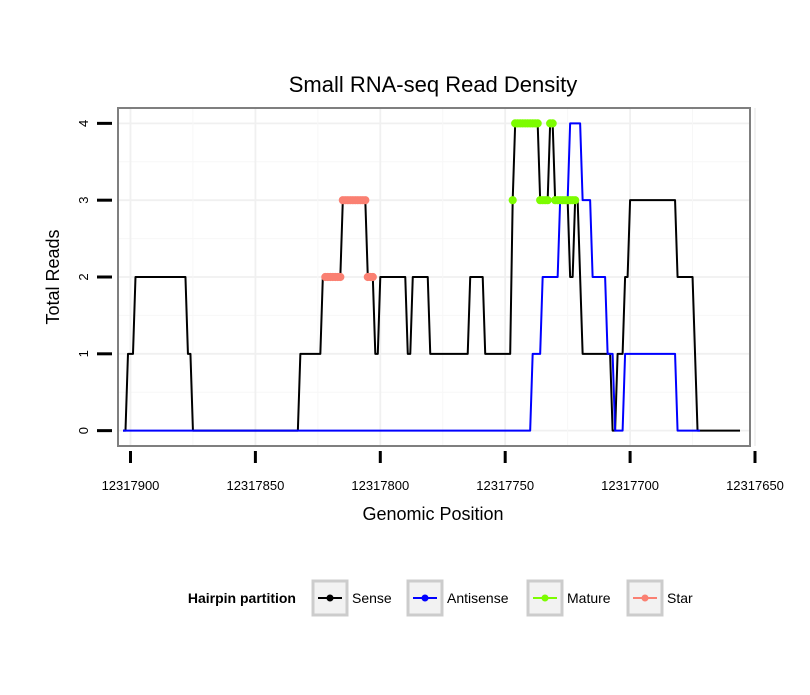  Describe the element at coordinates (372, 598) in the screenshot. I see `legend-label: Sense` at that location.